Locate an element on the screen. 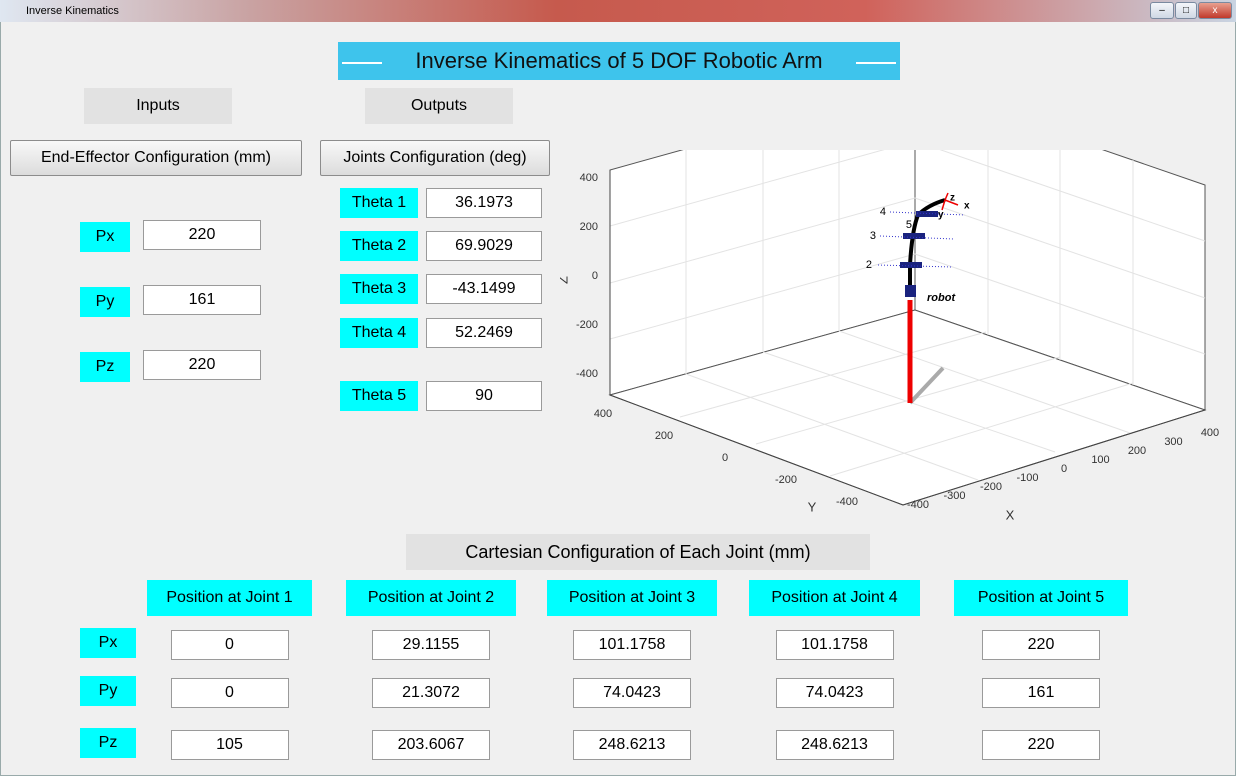 This screenshot has width=1236, height=776. x-tick-label: 400 is located at coordinates (1210, 433).